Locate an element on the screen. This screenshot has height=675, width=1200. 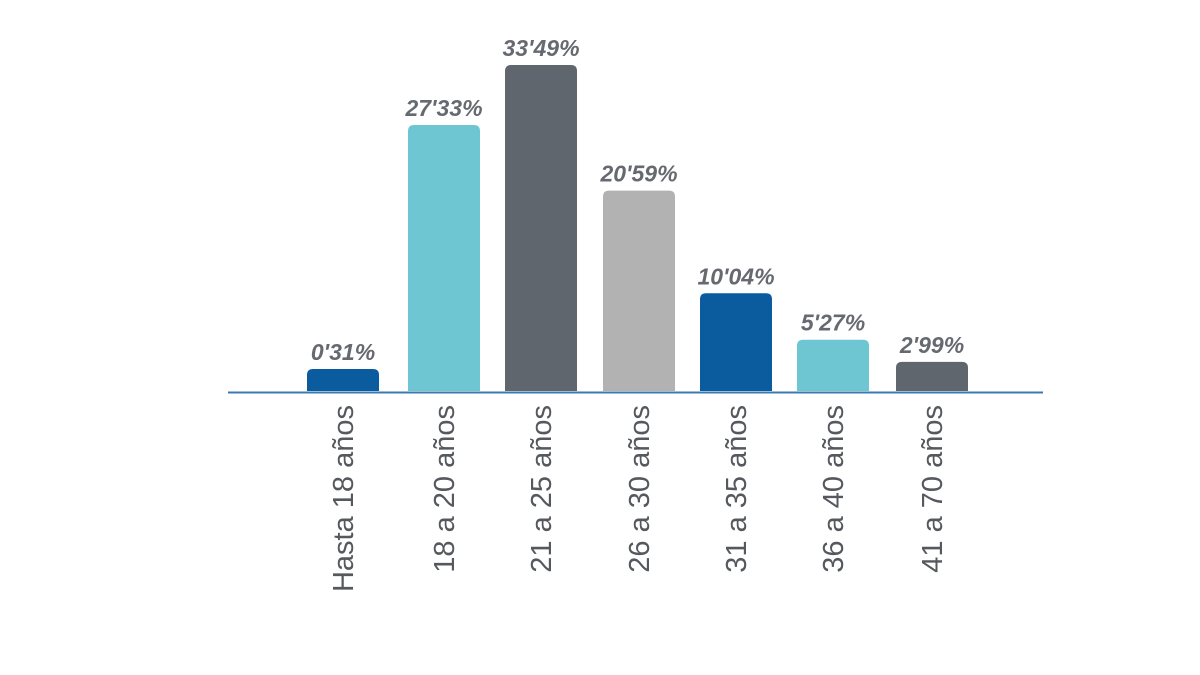
x-tick-label: Hasta 18 años is located at coordinates (344, 498).